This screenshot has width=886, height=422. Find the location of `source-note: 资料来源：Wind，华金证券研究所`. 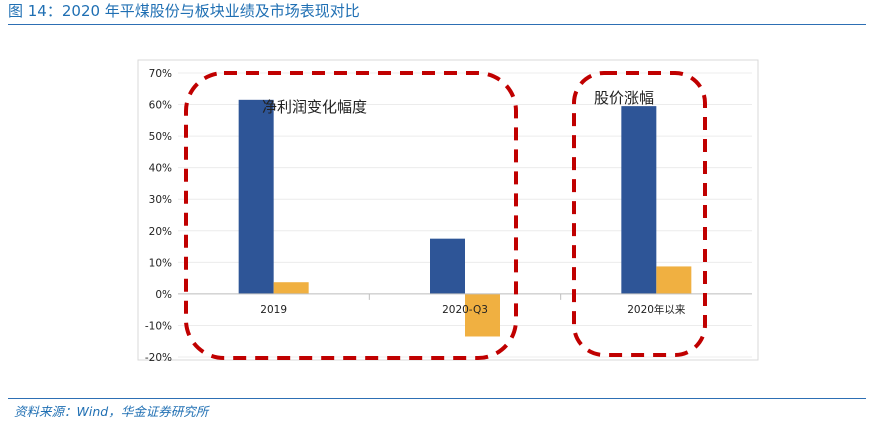

source-note: 资料来源：Wind，华金证券研究所 is located at coordinates (111, 411).